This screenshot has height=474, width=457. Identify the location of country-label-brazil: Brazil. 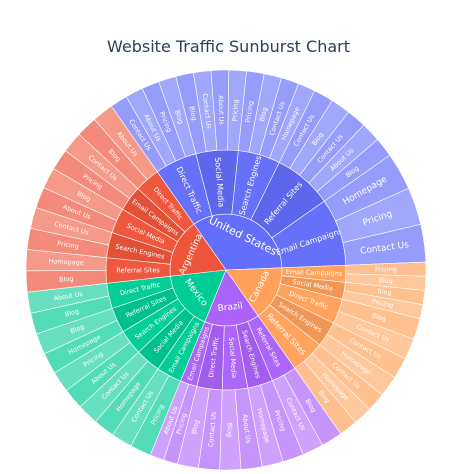
(230, 307).